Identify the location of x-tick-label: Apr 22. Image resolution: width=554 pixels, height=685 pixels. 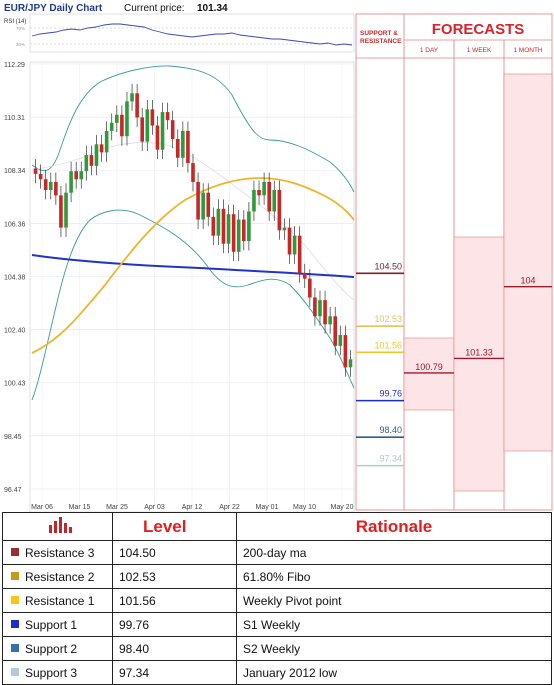
(229, 507).